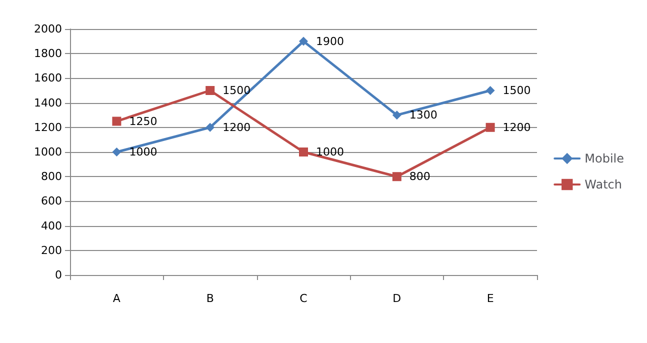  What do you see at coordinates (51, 177) in the screenshot?
I see `y-tick-label: 800` at bounding box center [51, 177].